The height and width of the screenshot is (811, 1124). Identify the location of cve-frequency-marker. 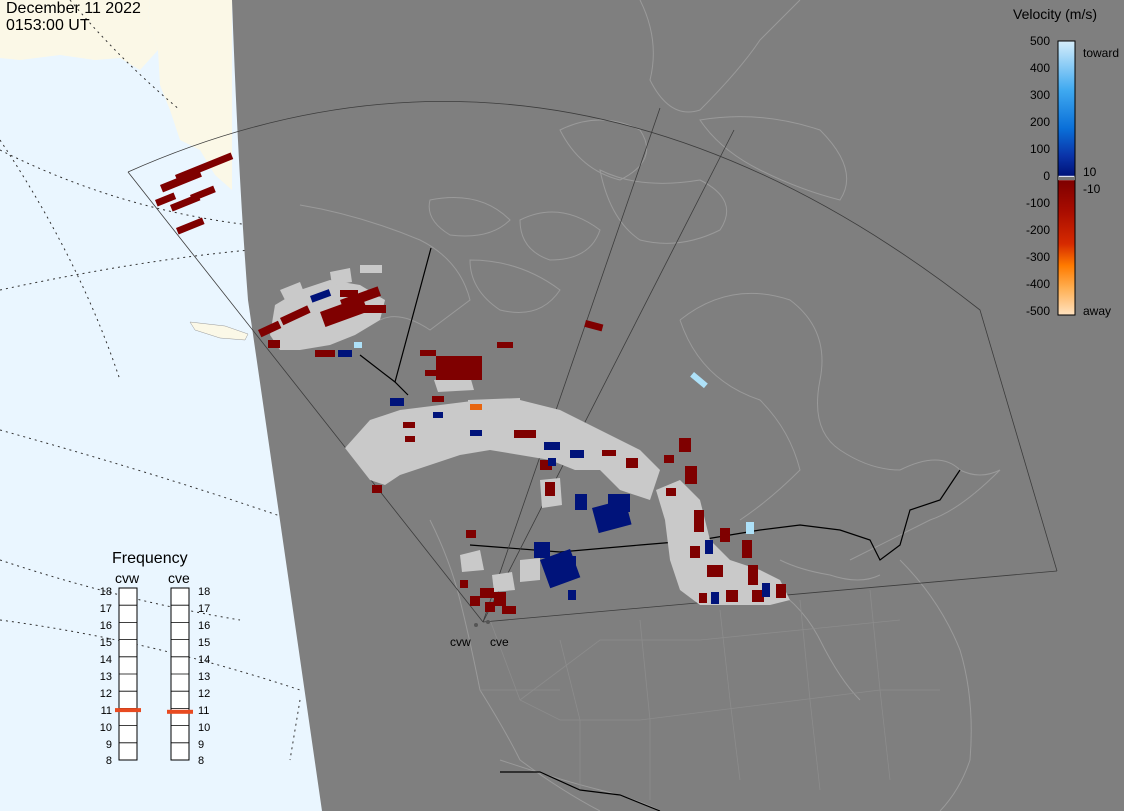
(180, 711).